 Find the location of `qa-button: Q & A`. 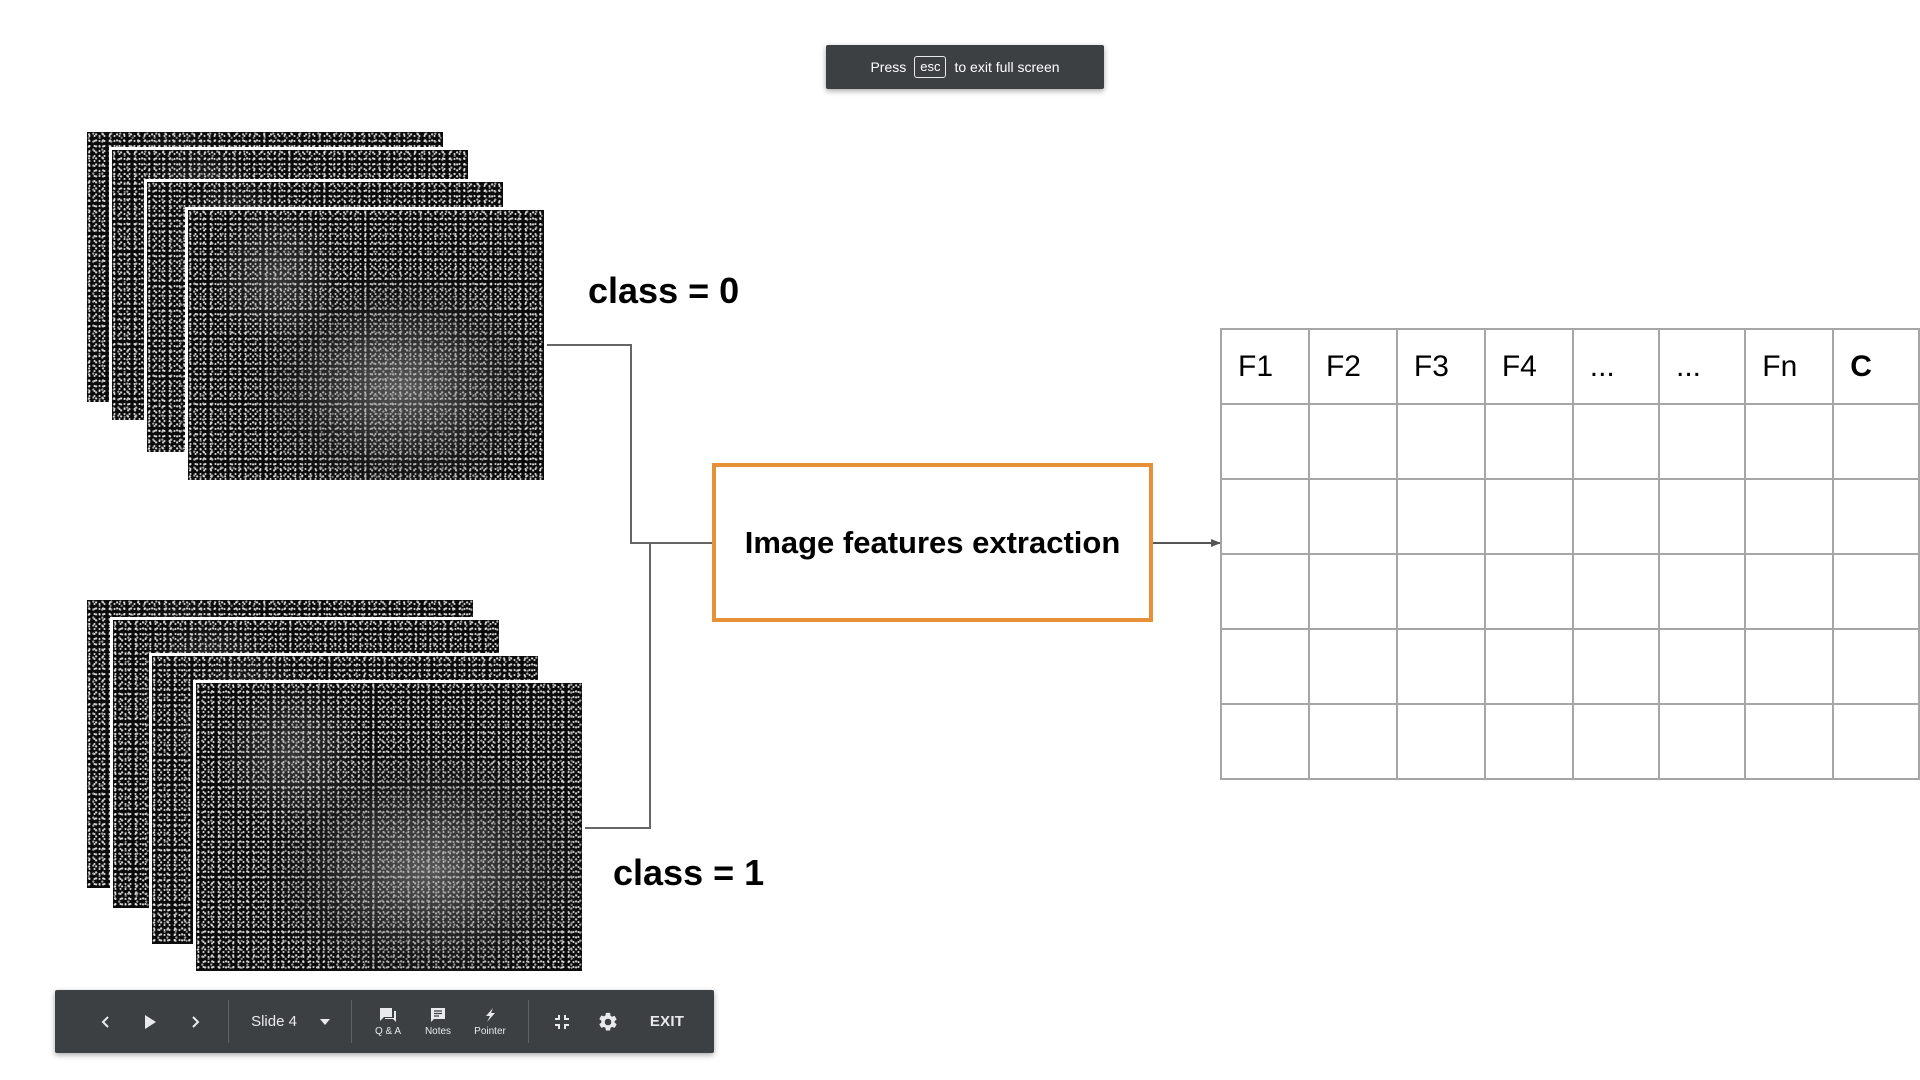

qa-button: Q & A is located at coordinates (388, 1021).